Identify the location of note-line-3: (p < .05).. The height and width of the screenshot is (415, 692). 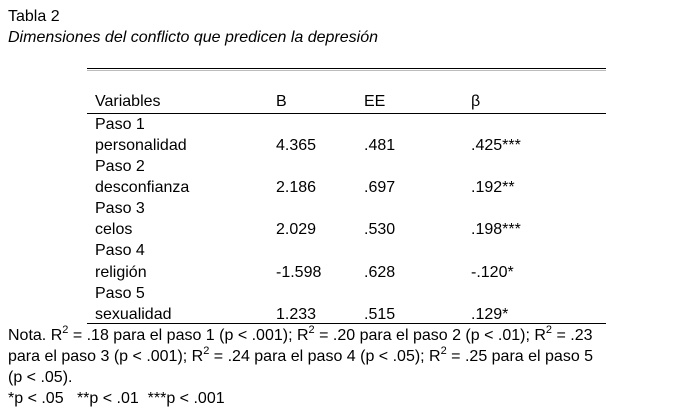
(40, 377).